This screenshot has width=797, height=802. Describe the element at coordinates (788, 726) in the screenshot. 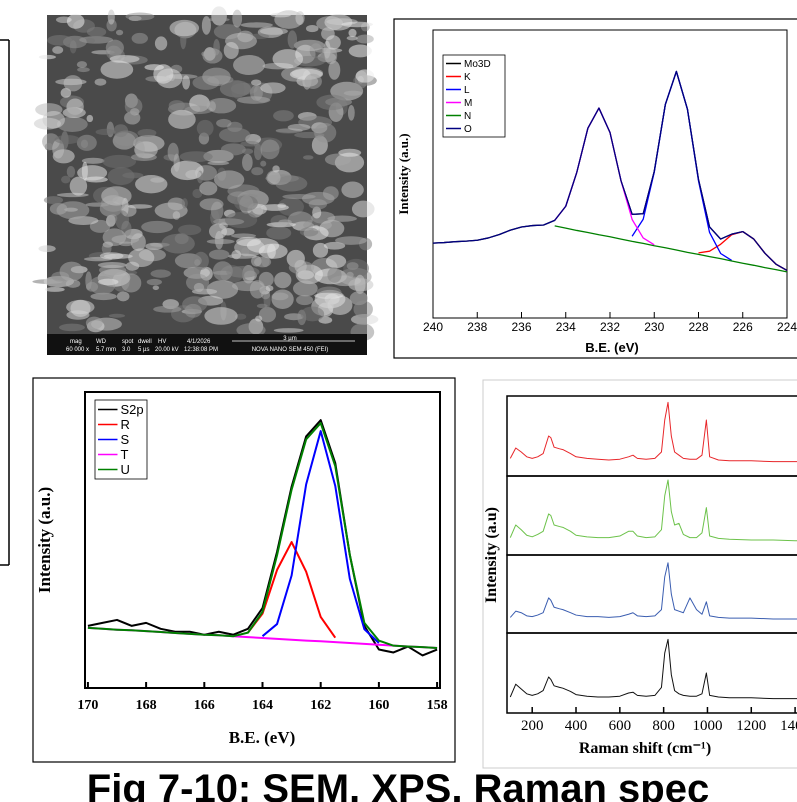

I see `x-tick-label: 1400` at that location.